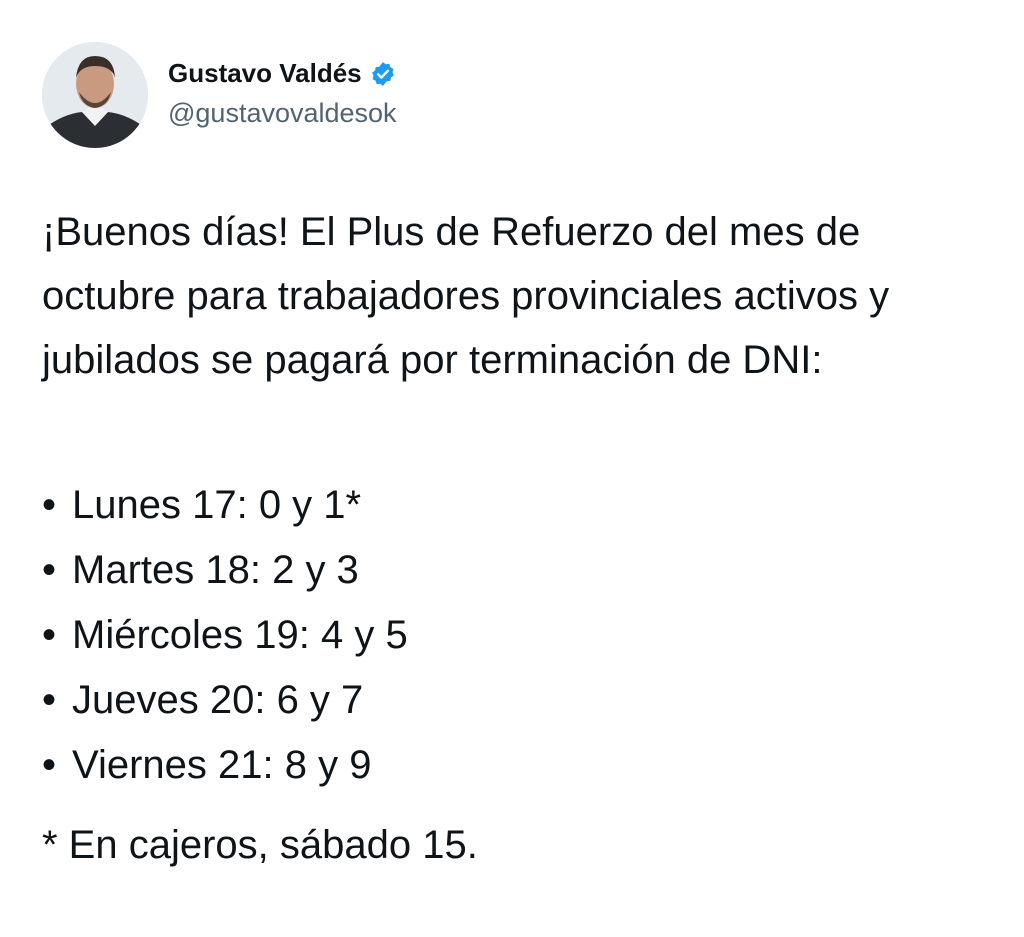 The height and width of the screenshot is (937, 1024). Describe the element at coordinates (215, 570) in the screenshot. I see `list-item-text: Martes 18: 2 y 3` at that location.